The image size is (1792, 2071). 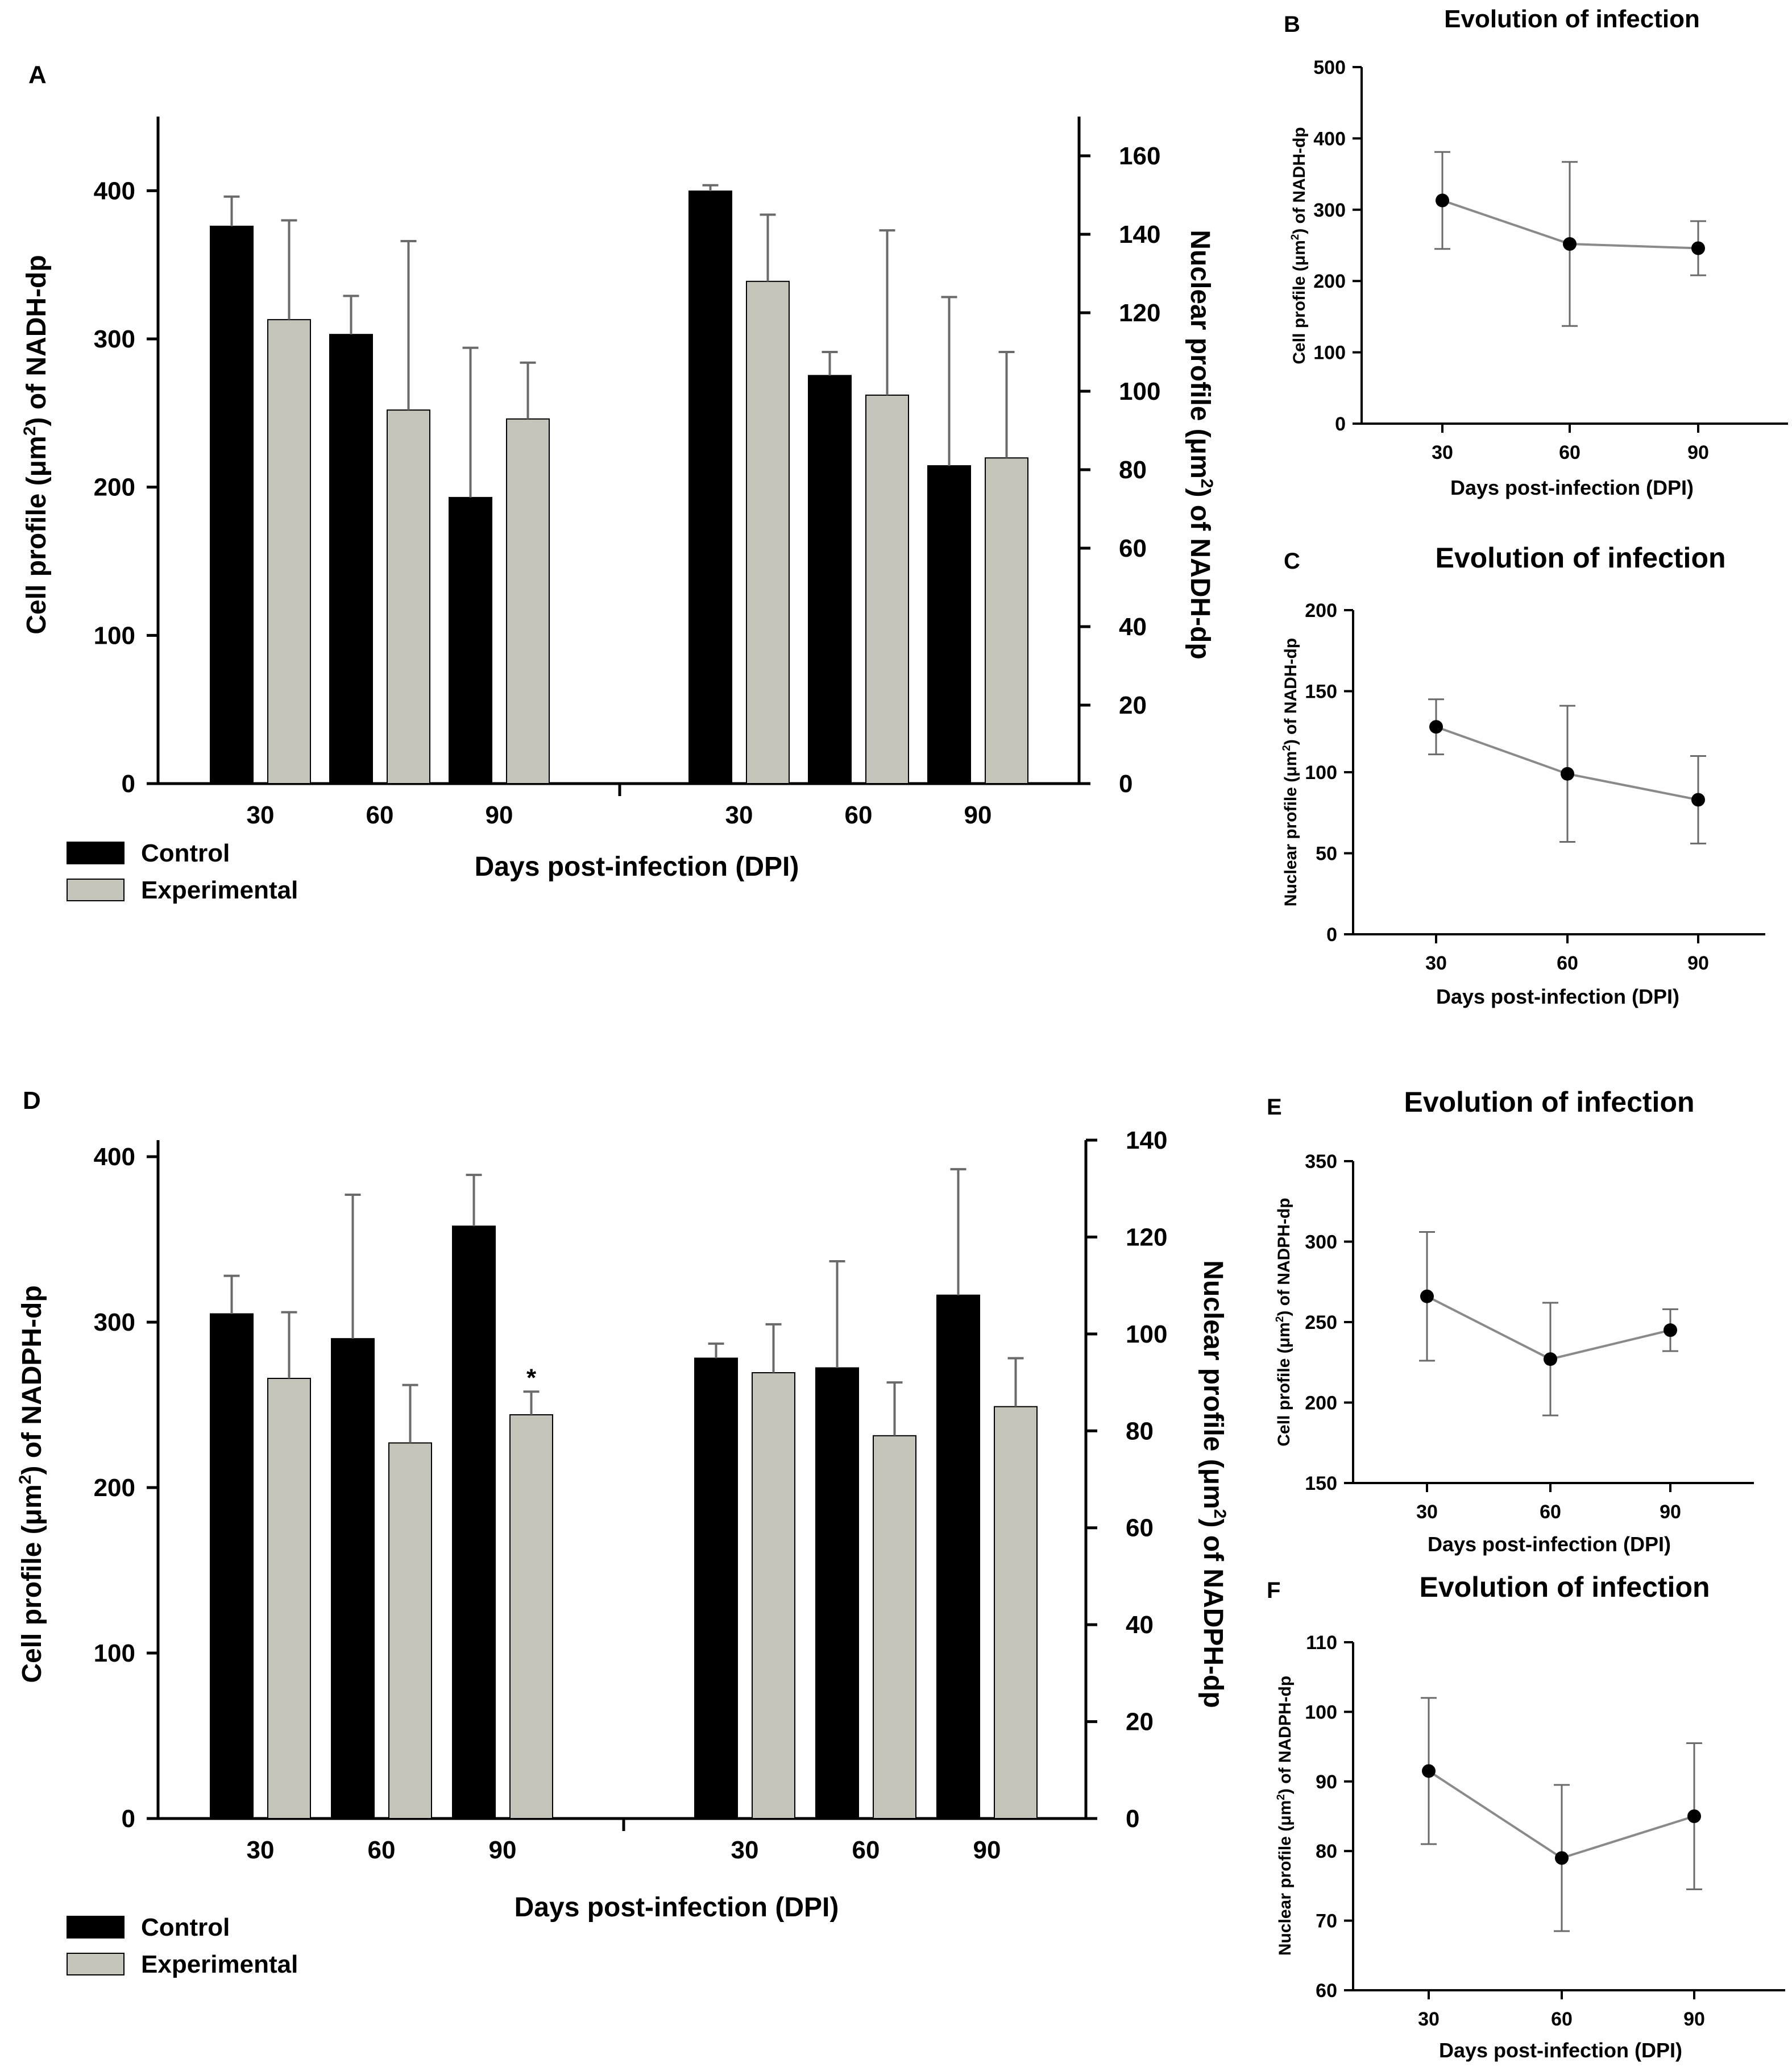 What do you see at coordinates (1139, 391) in the screenshot?
I see `panel-a-right-tick-label: 100` at bounding box center [1139, 391].